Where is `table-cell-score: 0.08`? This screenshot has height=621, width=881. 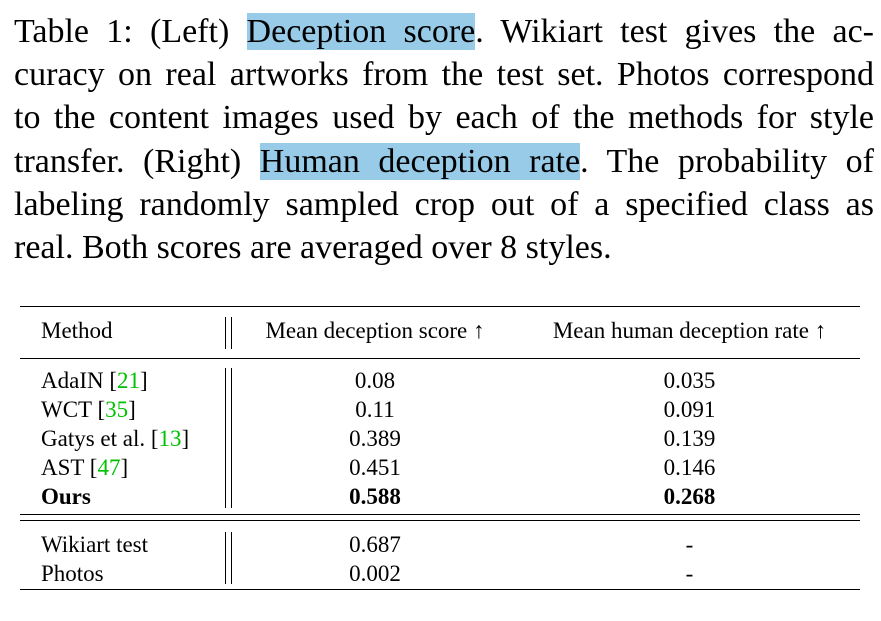
table-cell-score: 0.08 is located at coordinates (375, 380).